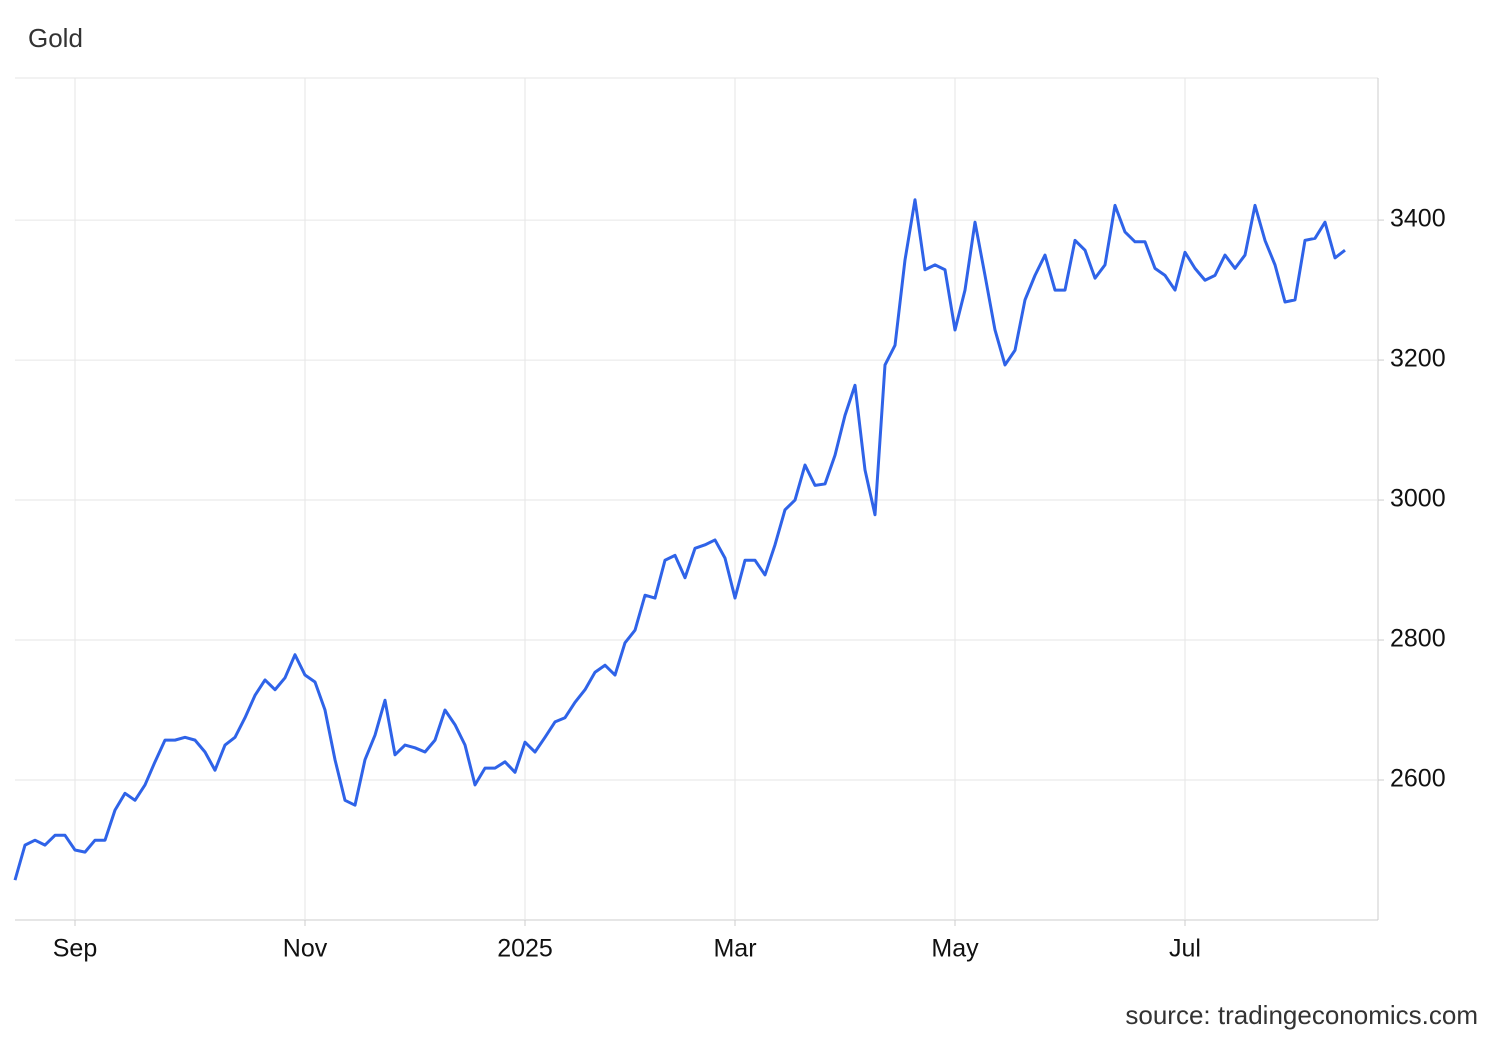 This screenshot has width=1500, height=1040. I want to click on x-tick-label: Mar, so click(734, 949).